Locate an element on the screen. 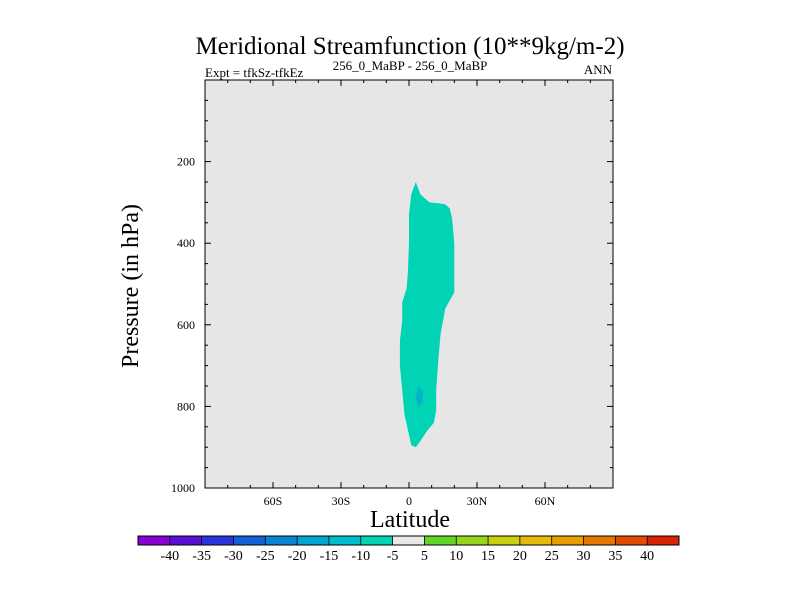 The width and height of the screenshot is (800, 600). colorbar-label: -10 is located at coordinates (360, 556).